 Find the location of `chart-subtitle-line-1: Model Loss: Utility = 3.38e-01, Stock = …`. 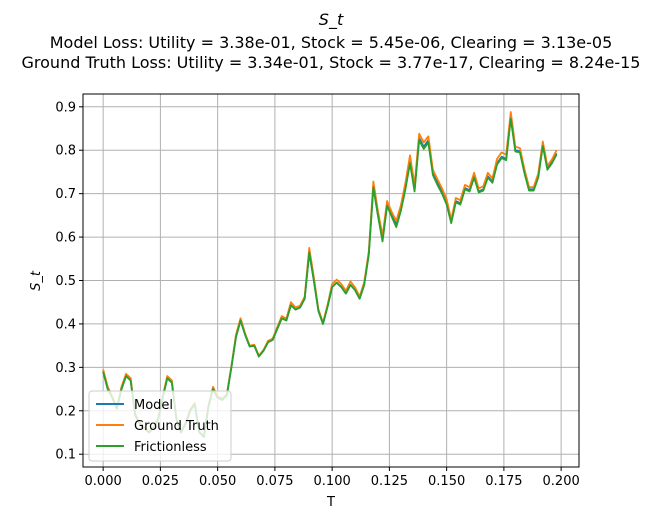

chart-subtitle-line-1: Model Loss: Utility = 3.38e-01, Stock = … is located at coordinates (331, 42).